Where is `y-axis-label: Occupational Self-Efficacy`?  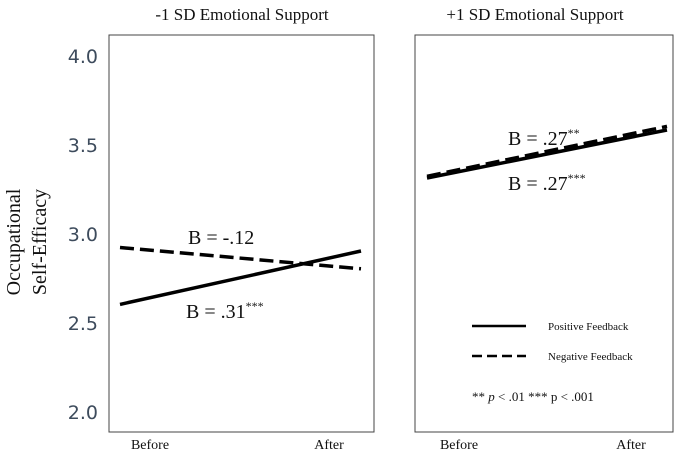
y-axis-label: Occupational Self-Efficacy is located at coordinates (27, 241).